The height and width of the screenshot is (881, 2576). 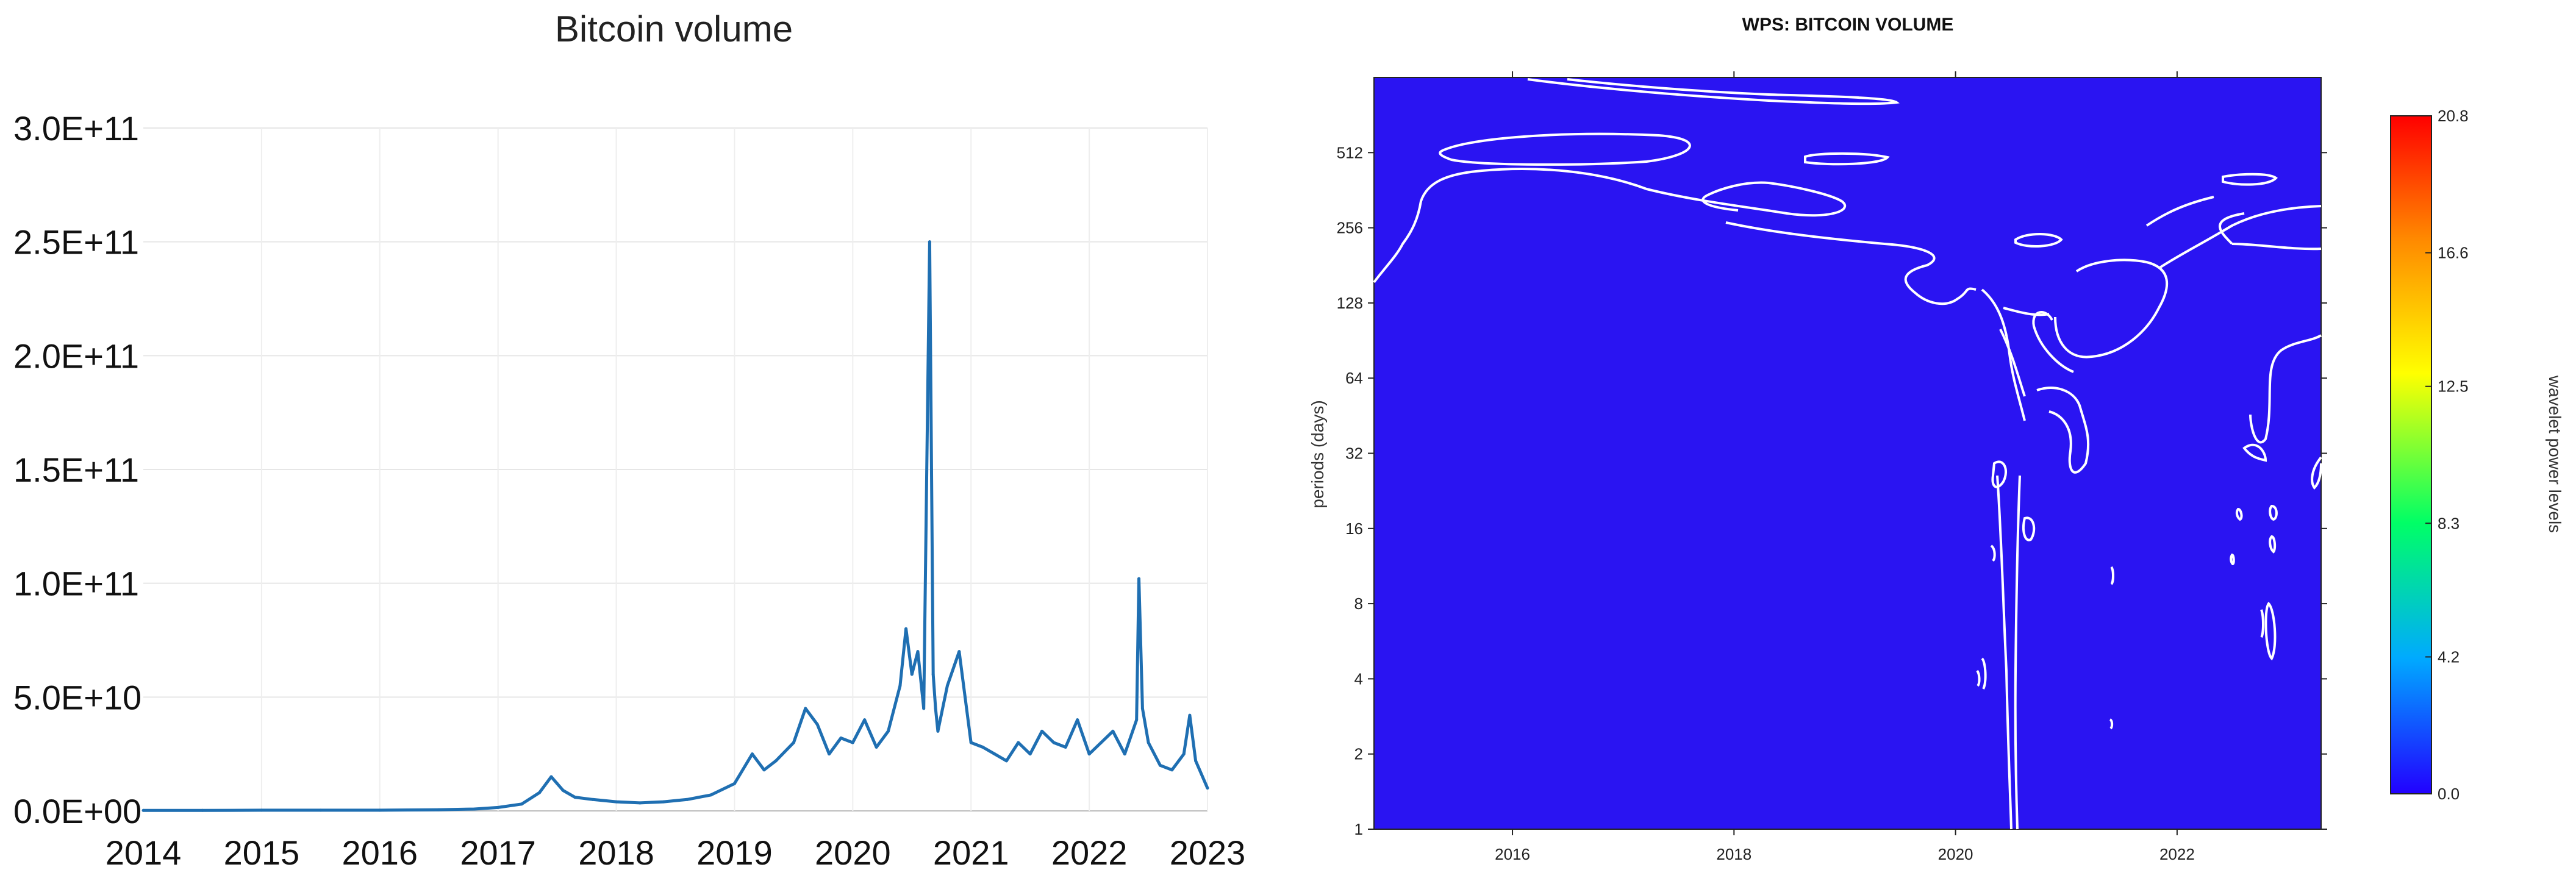 I want to click on colorbar-tick-label: 20.8, so click(x=2453, y=116).